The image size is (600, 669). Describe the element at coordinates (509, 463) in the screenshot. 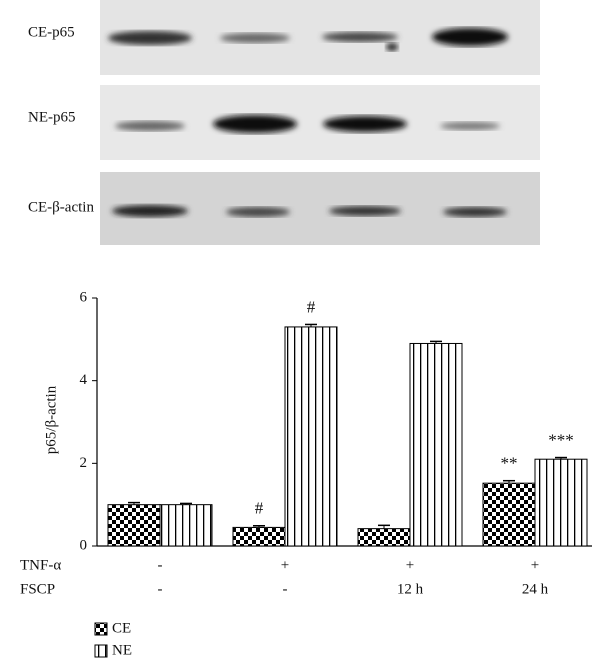

I see `annotation: **` at that location.